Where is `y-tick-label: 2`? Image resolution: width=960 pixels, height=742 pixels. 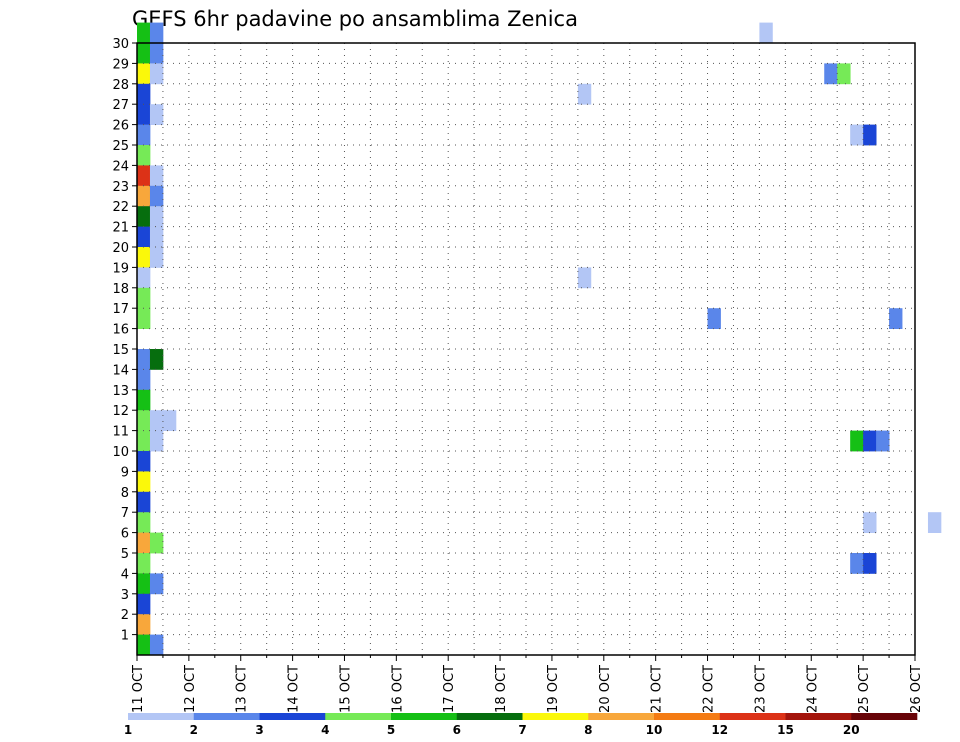 y-tick-label: 2 is located at coordinates (125, 615).